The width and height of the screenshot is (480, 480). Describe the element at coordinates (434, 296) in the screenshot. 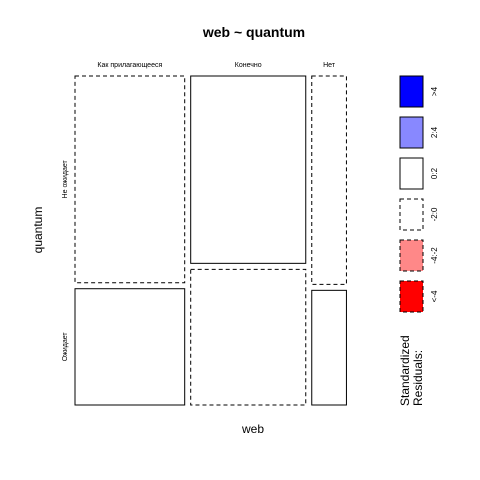

I see `legend-label: <-4` at that location.